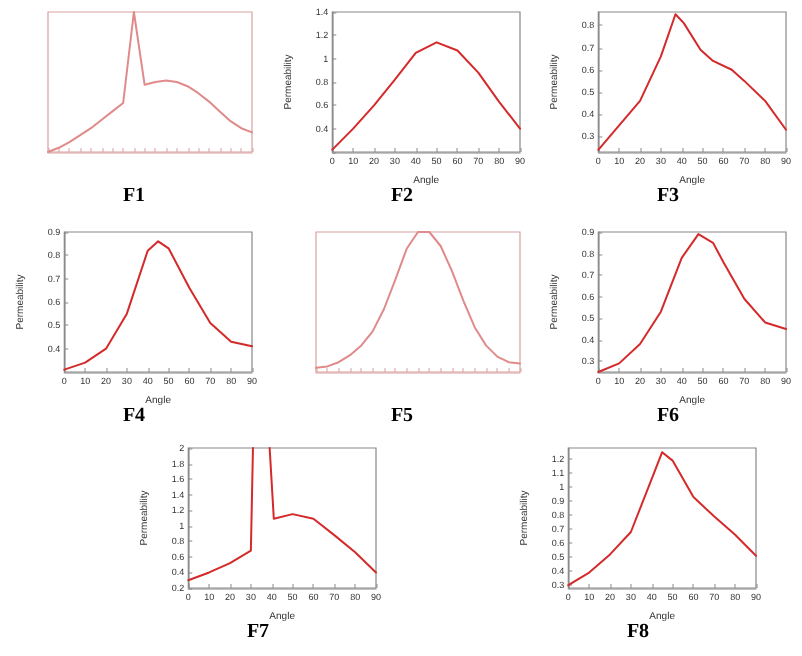  Describe the element at coordinates (258, 632) in the screenshot. I see `text: F7` at that location.